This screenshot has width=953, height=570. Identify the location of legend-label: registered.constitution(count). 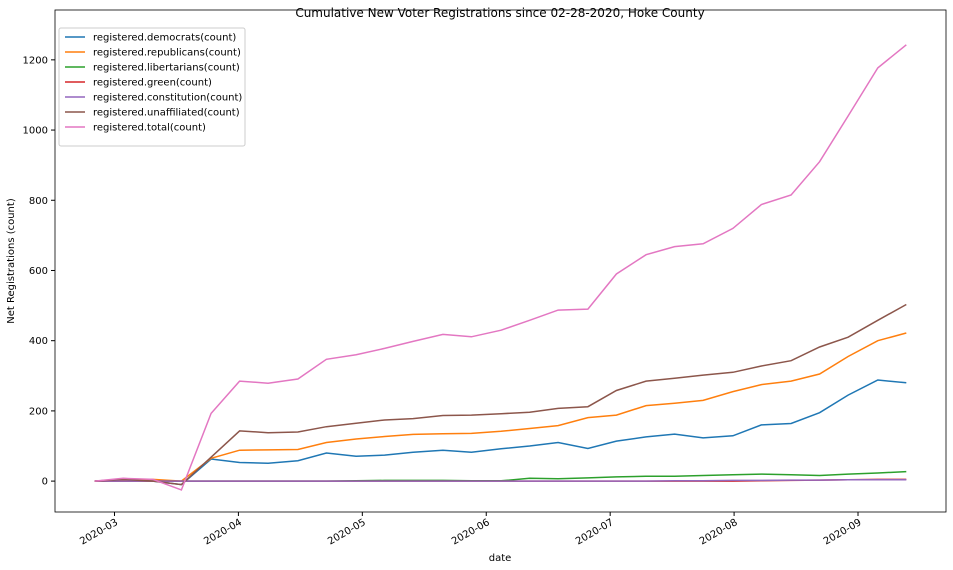
(167, 98).